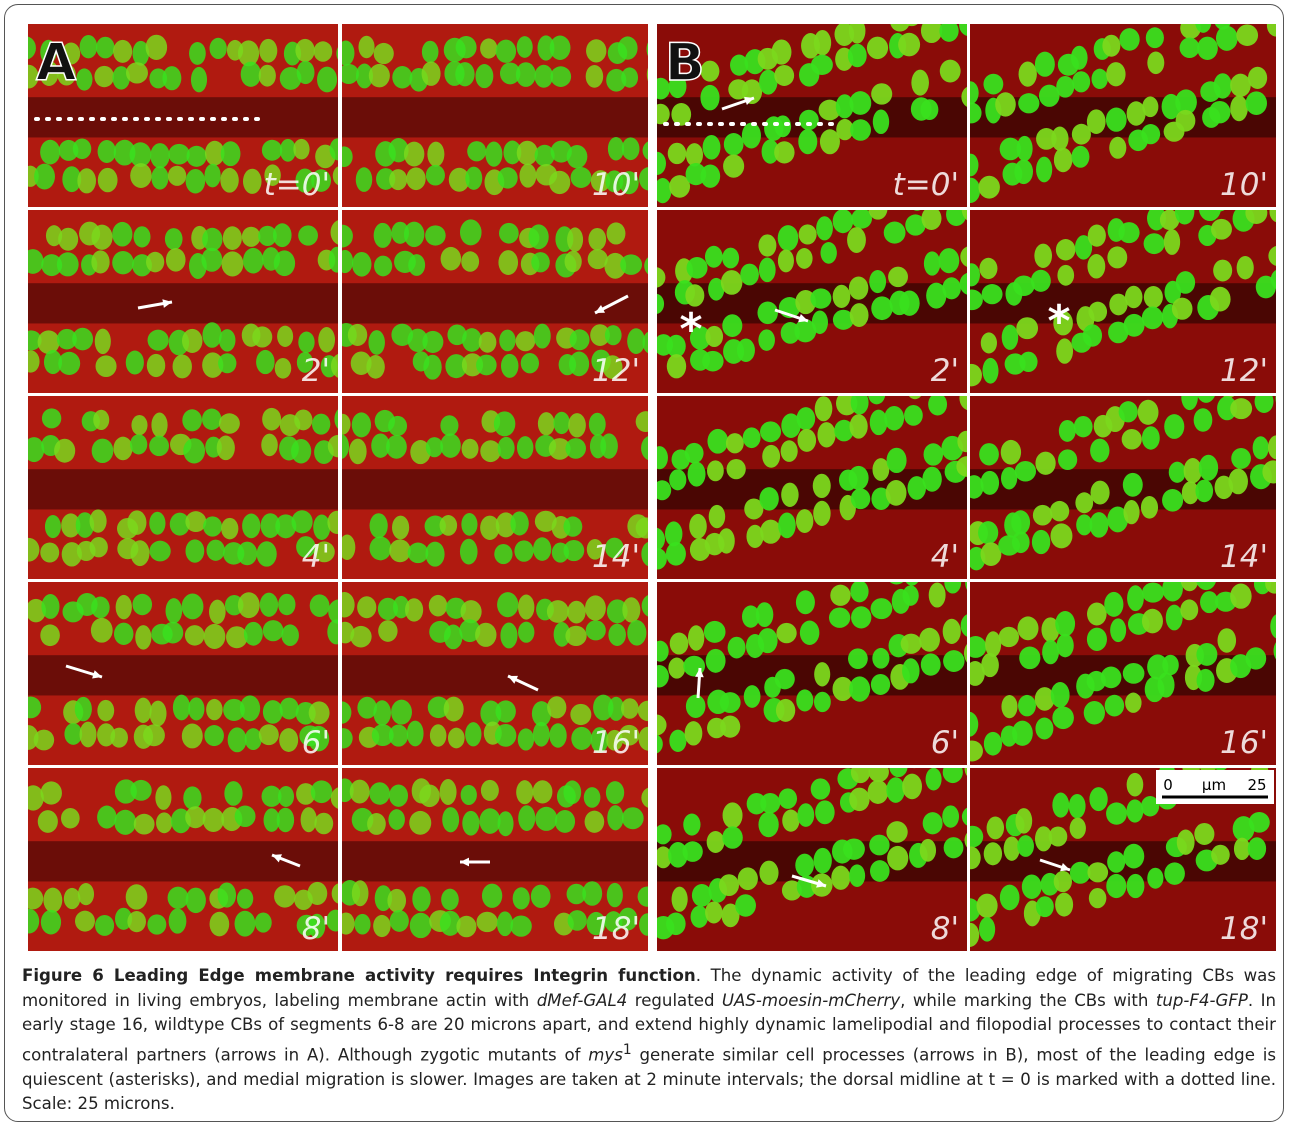  Describe the element at coordinates (811, 1000) in the screenshot. I see `caption-italic: UAS-moesin-mCherry` at that location.